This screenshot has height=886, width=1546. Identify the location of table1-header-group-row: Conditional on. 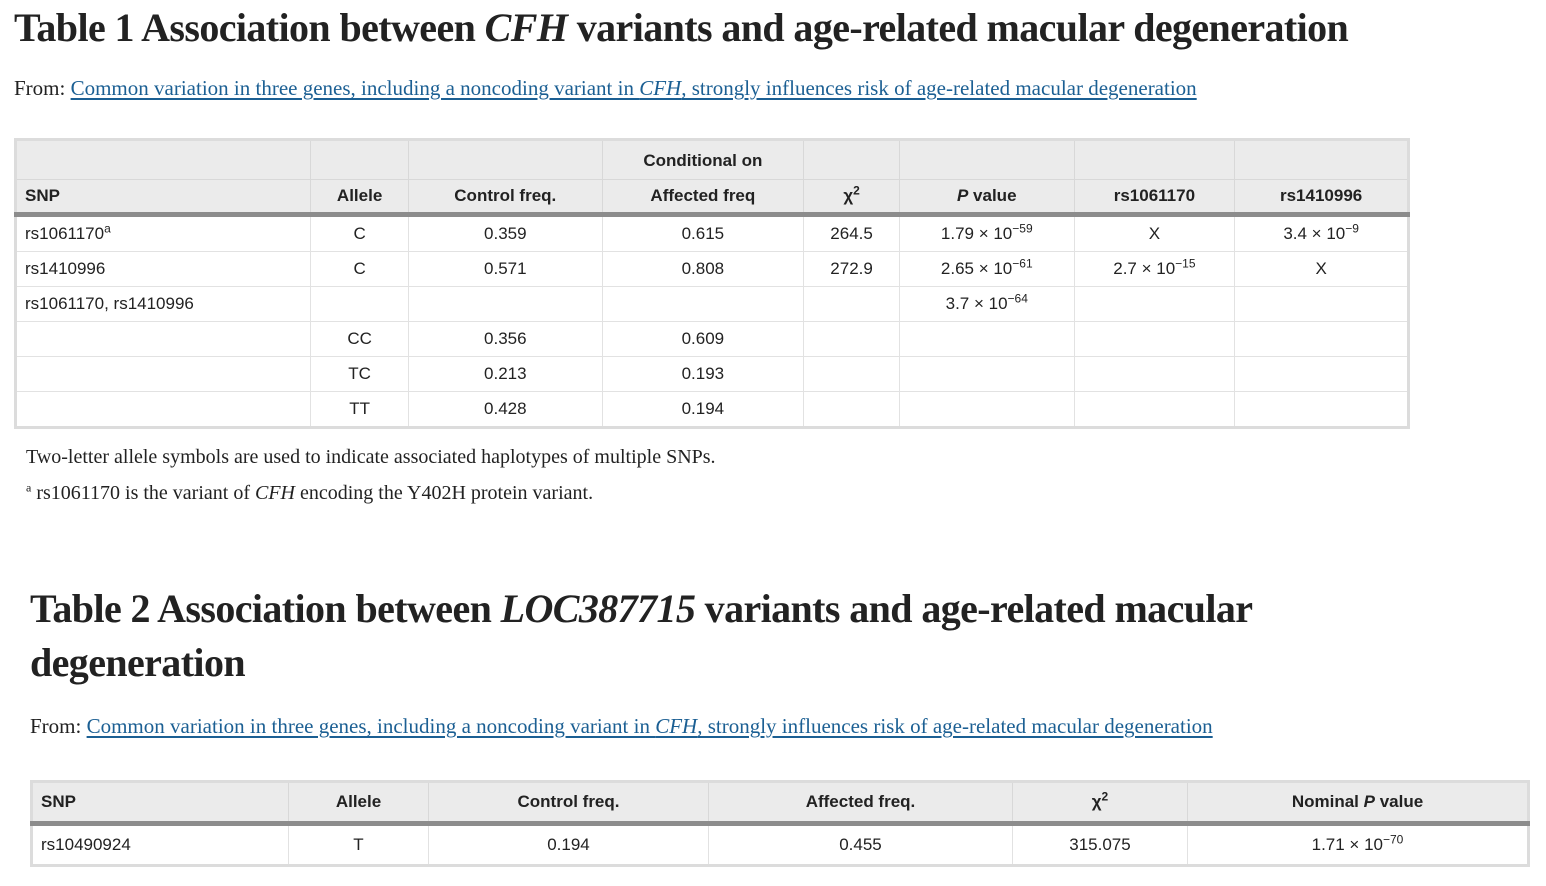
(711, 159).